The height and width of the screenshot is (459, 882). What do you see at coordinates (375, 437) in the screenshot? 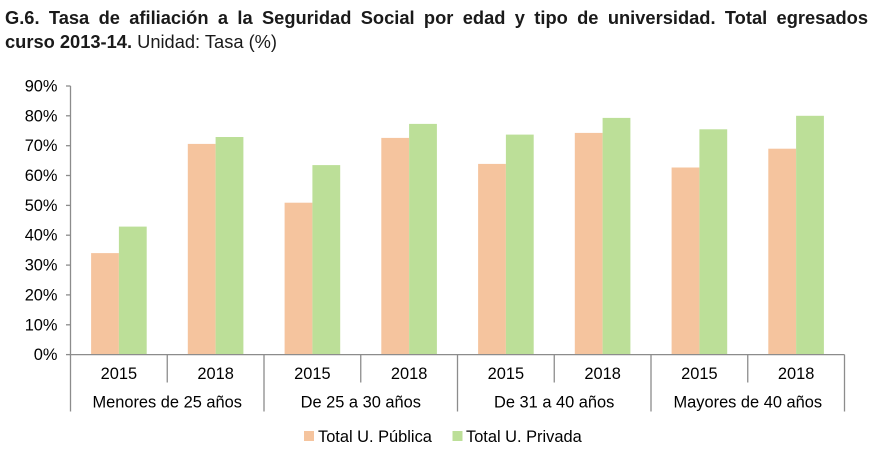
I see `svg-text: Total U. Pública` at bounding box center [375, 437].